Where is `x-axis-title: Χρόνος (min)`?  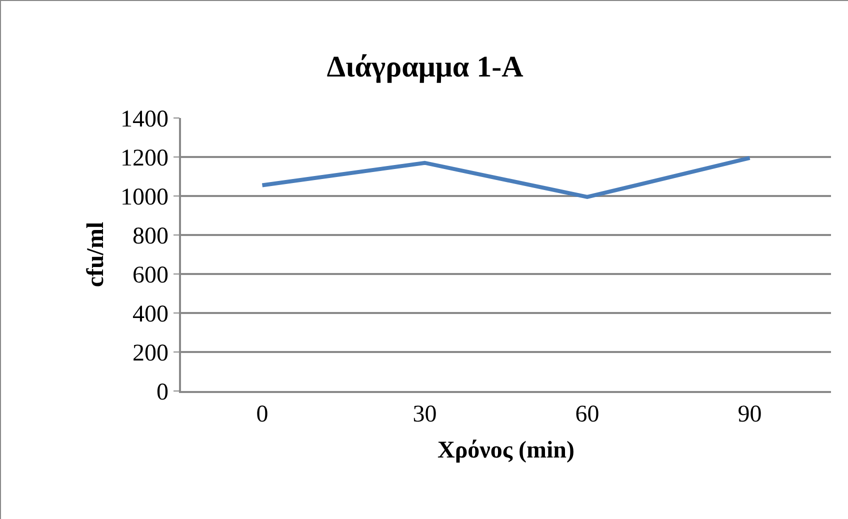
x-axis-title: Χρόνος (min) is located at coordinates (506, 450).